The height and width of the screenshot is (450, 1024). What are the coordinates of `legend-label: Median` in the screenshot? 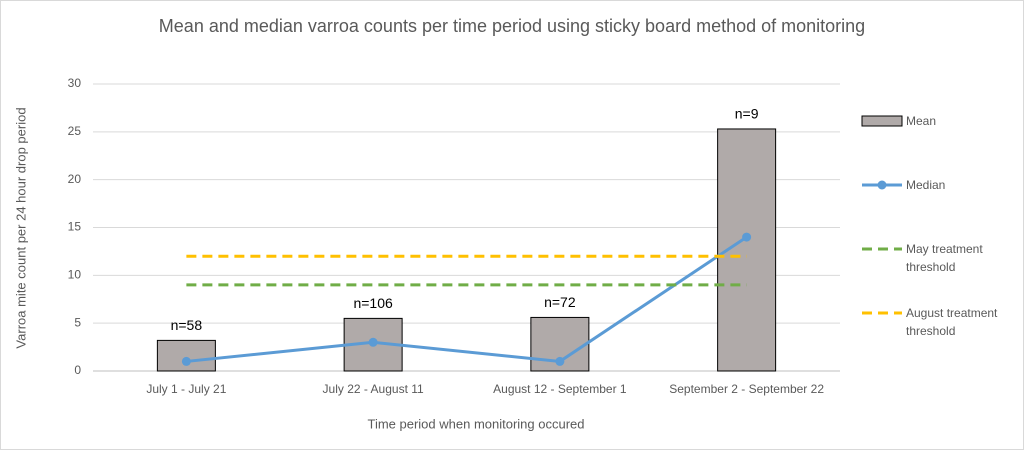 It's located at (926, 185).